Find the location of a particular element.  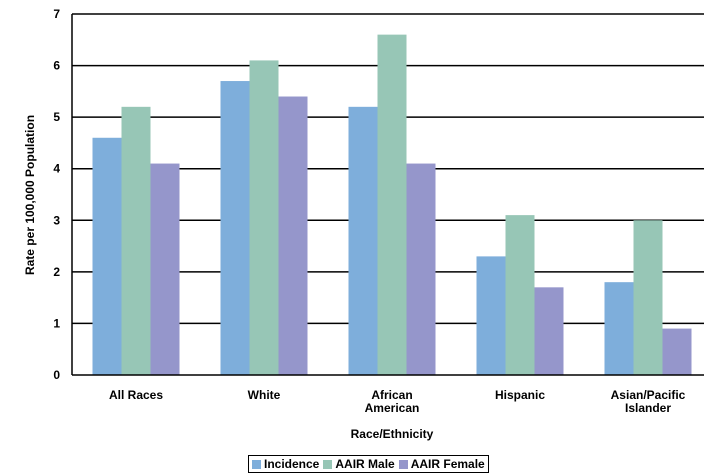

bar-aair-female-african-american is located at coordinates (421, 269).